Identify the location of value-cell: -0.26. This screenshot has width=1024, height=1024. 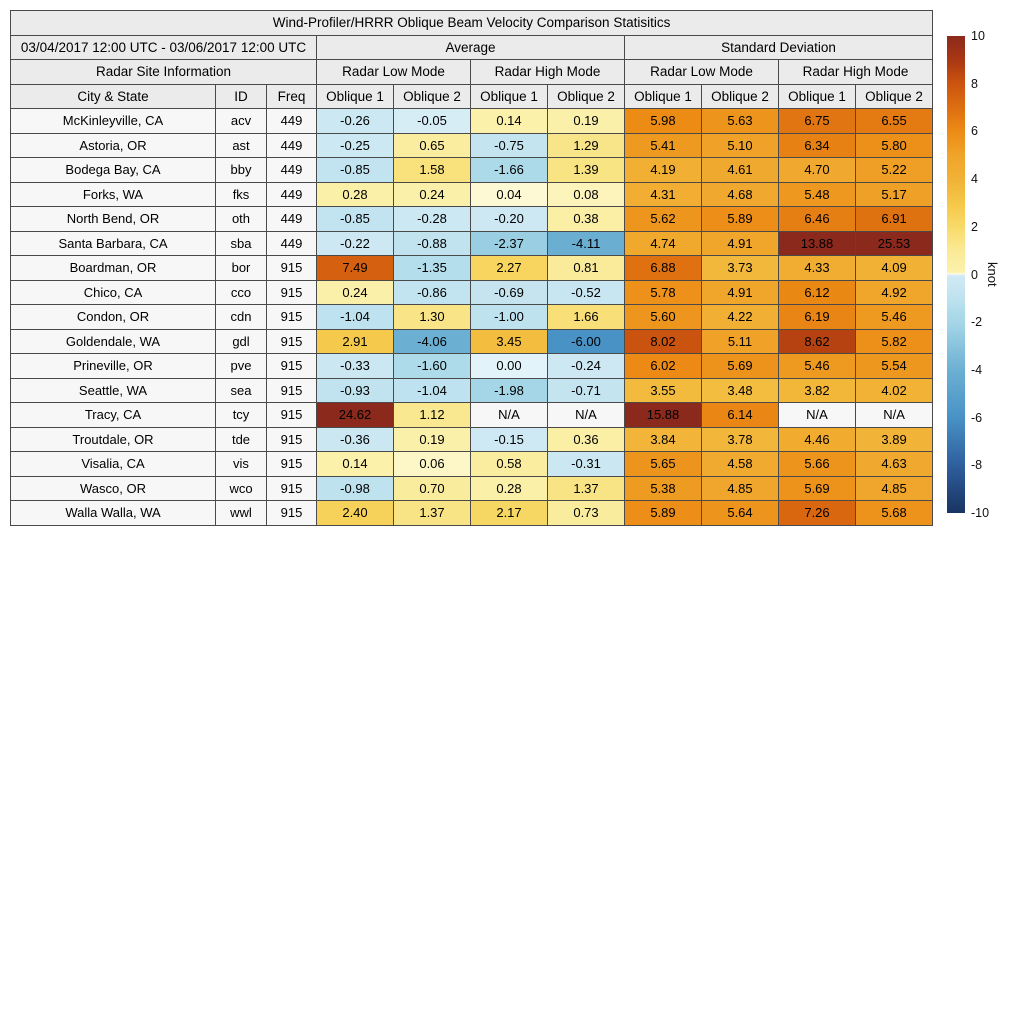
(355, 121).